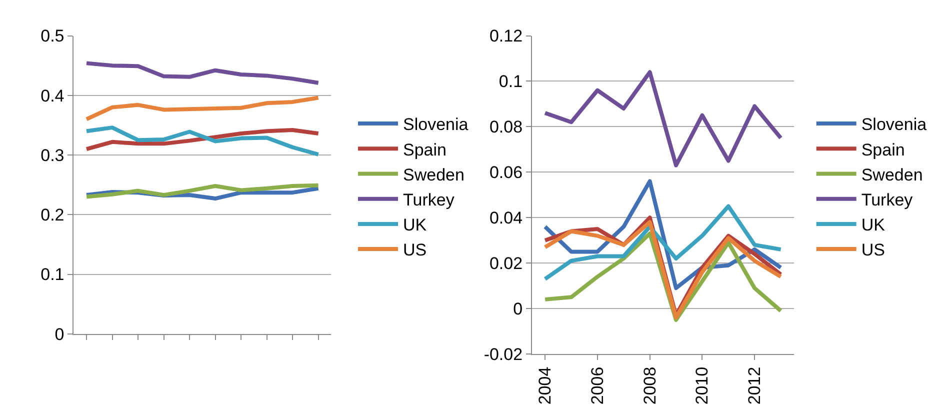 The height and width of the screenshot is (415, 942). I want to click on y-tick-label: -0.02, so click(503, 354).